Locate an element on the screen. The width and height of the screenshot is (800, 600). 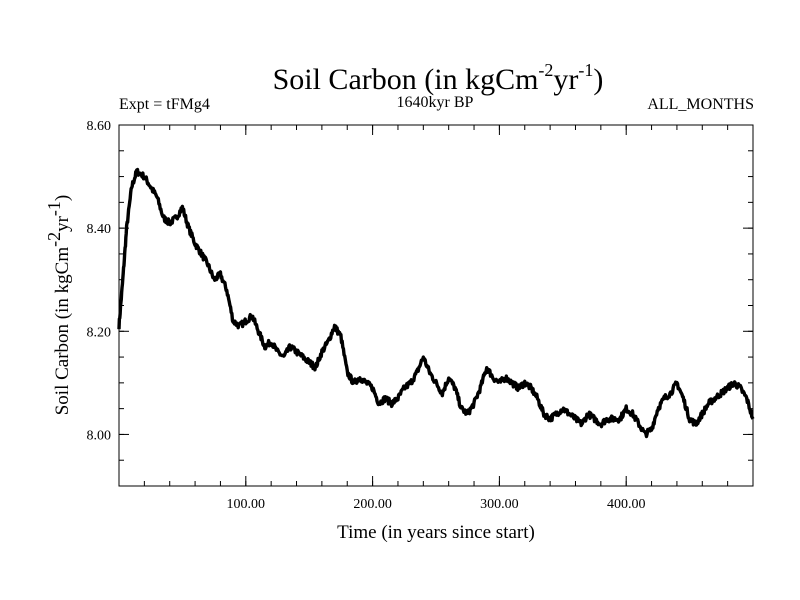
x-tick-label: 300.00 is located at coordinates (499, 504).